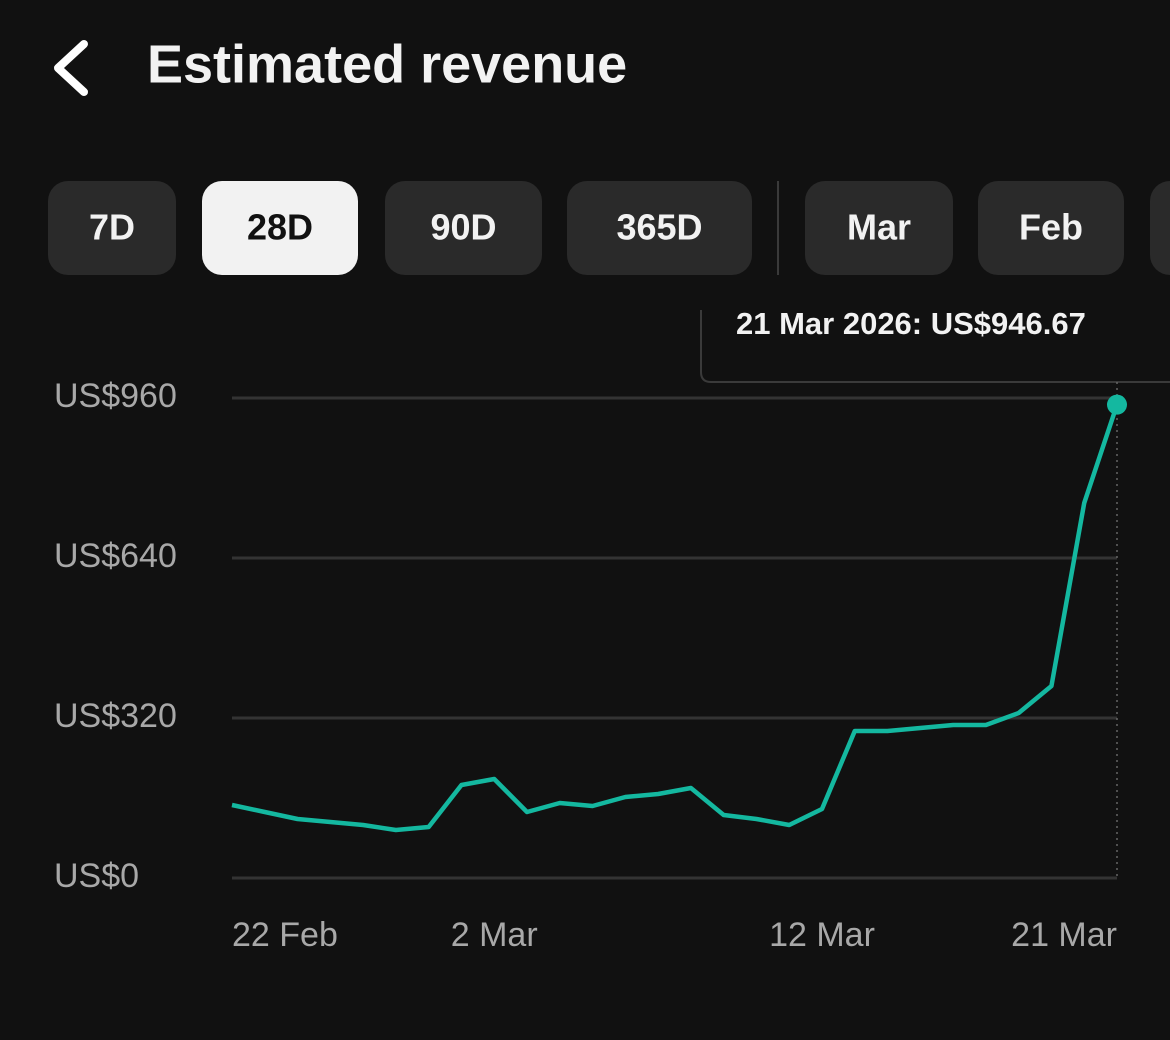 This screenshot has height=1040, width=1170. I want to click on tab-partial, so click(1160, 228).